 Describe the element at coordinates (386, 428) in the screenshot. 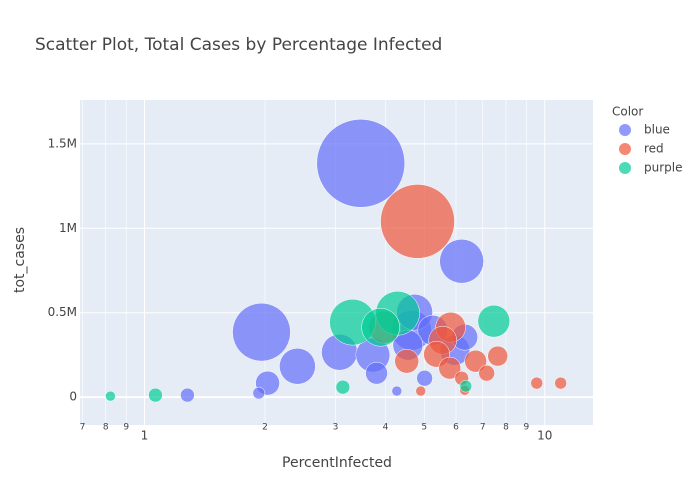

I see `x-tick-label: 4` at that location.